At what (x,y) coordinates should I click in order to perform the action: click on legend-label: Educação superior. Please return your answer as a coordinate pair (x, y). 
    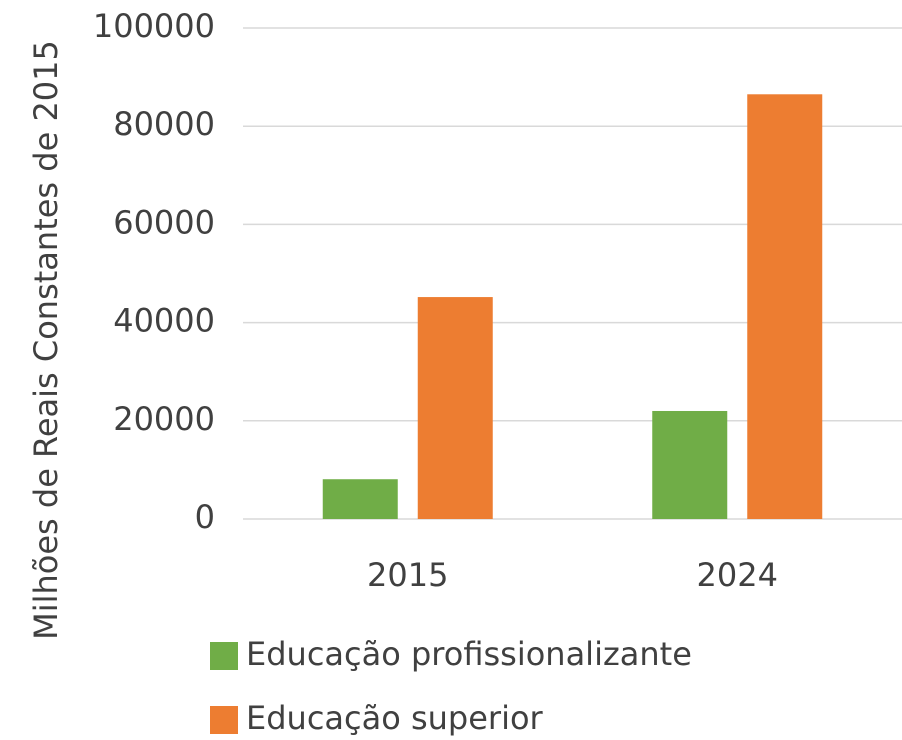
    Looking at the image, I should click on (395, 717).